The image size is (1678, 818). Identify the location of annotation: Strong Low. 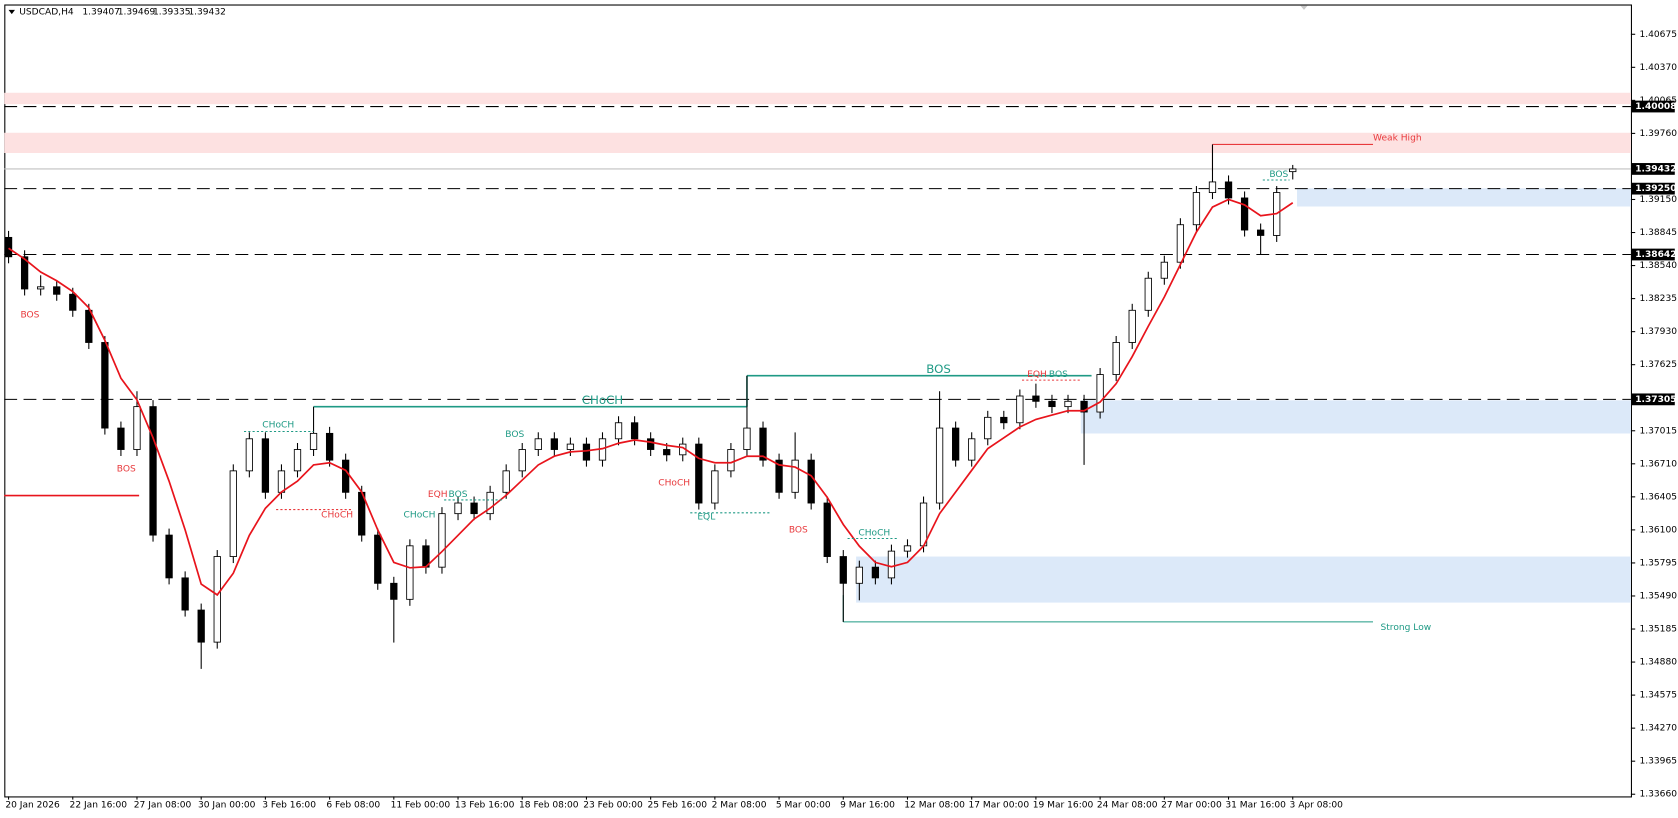
(1405, 628).